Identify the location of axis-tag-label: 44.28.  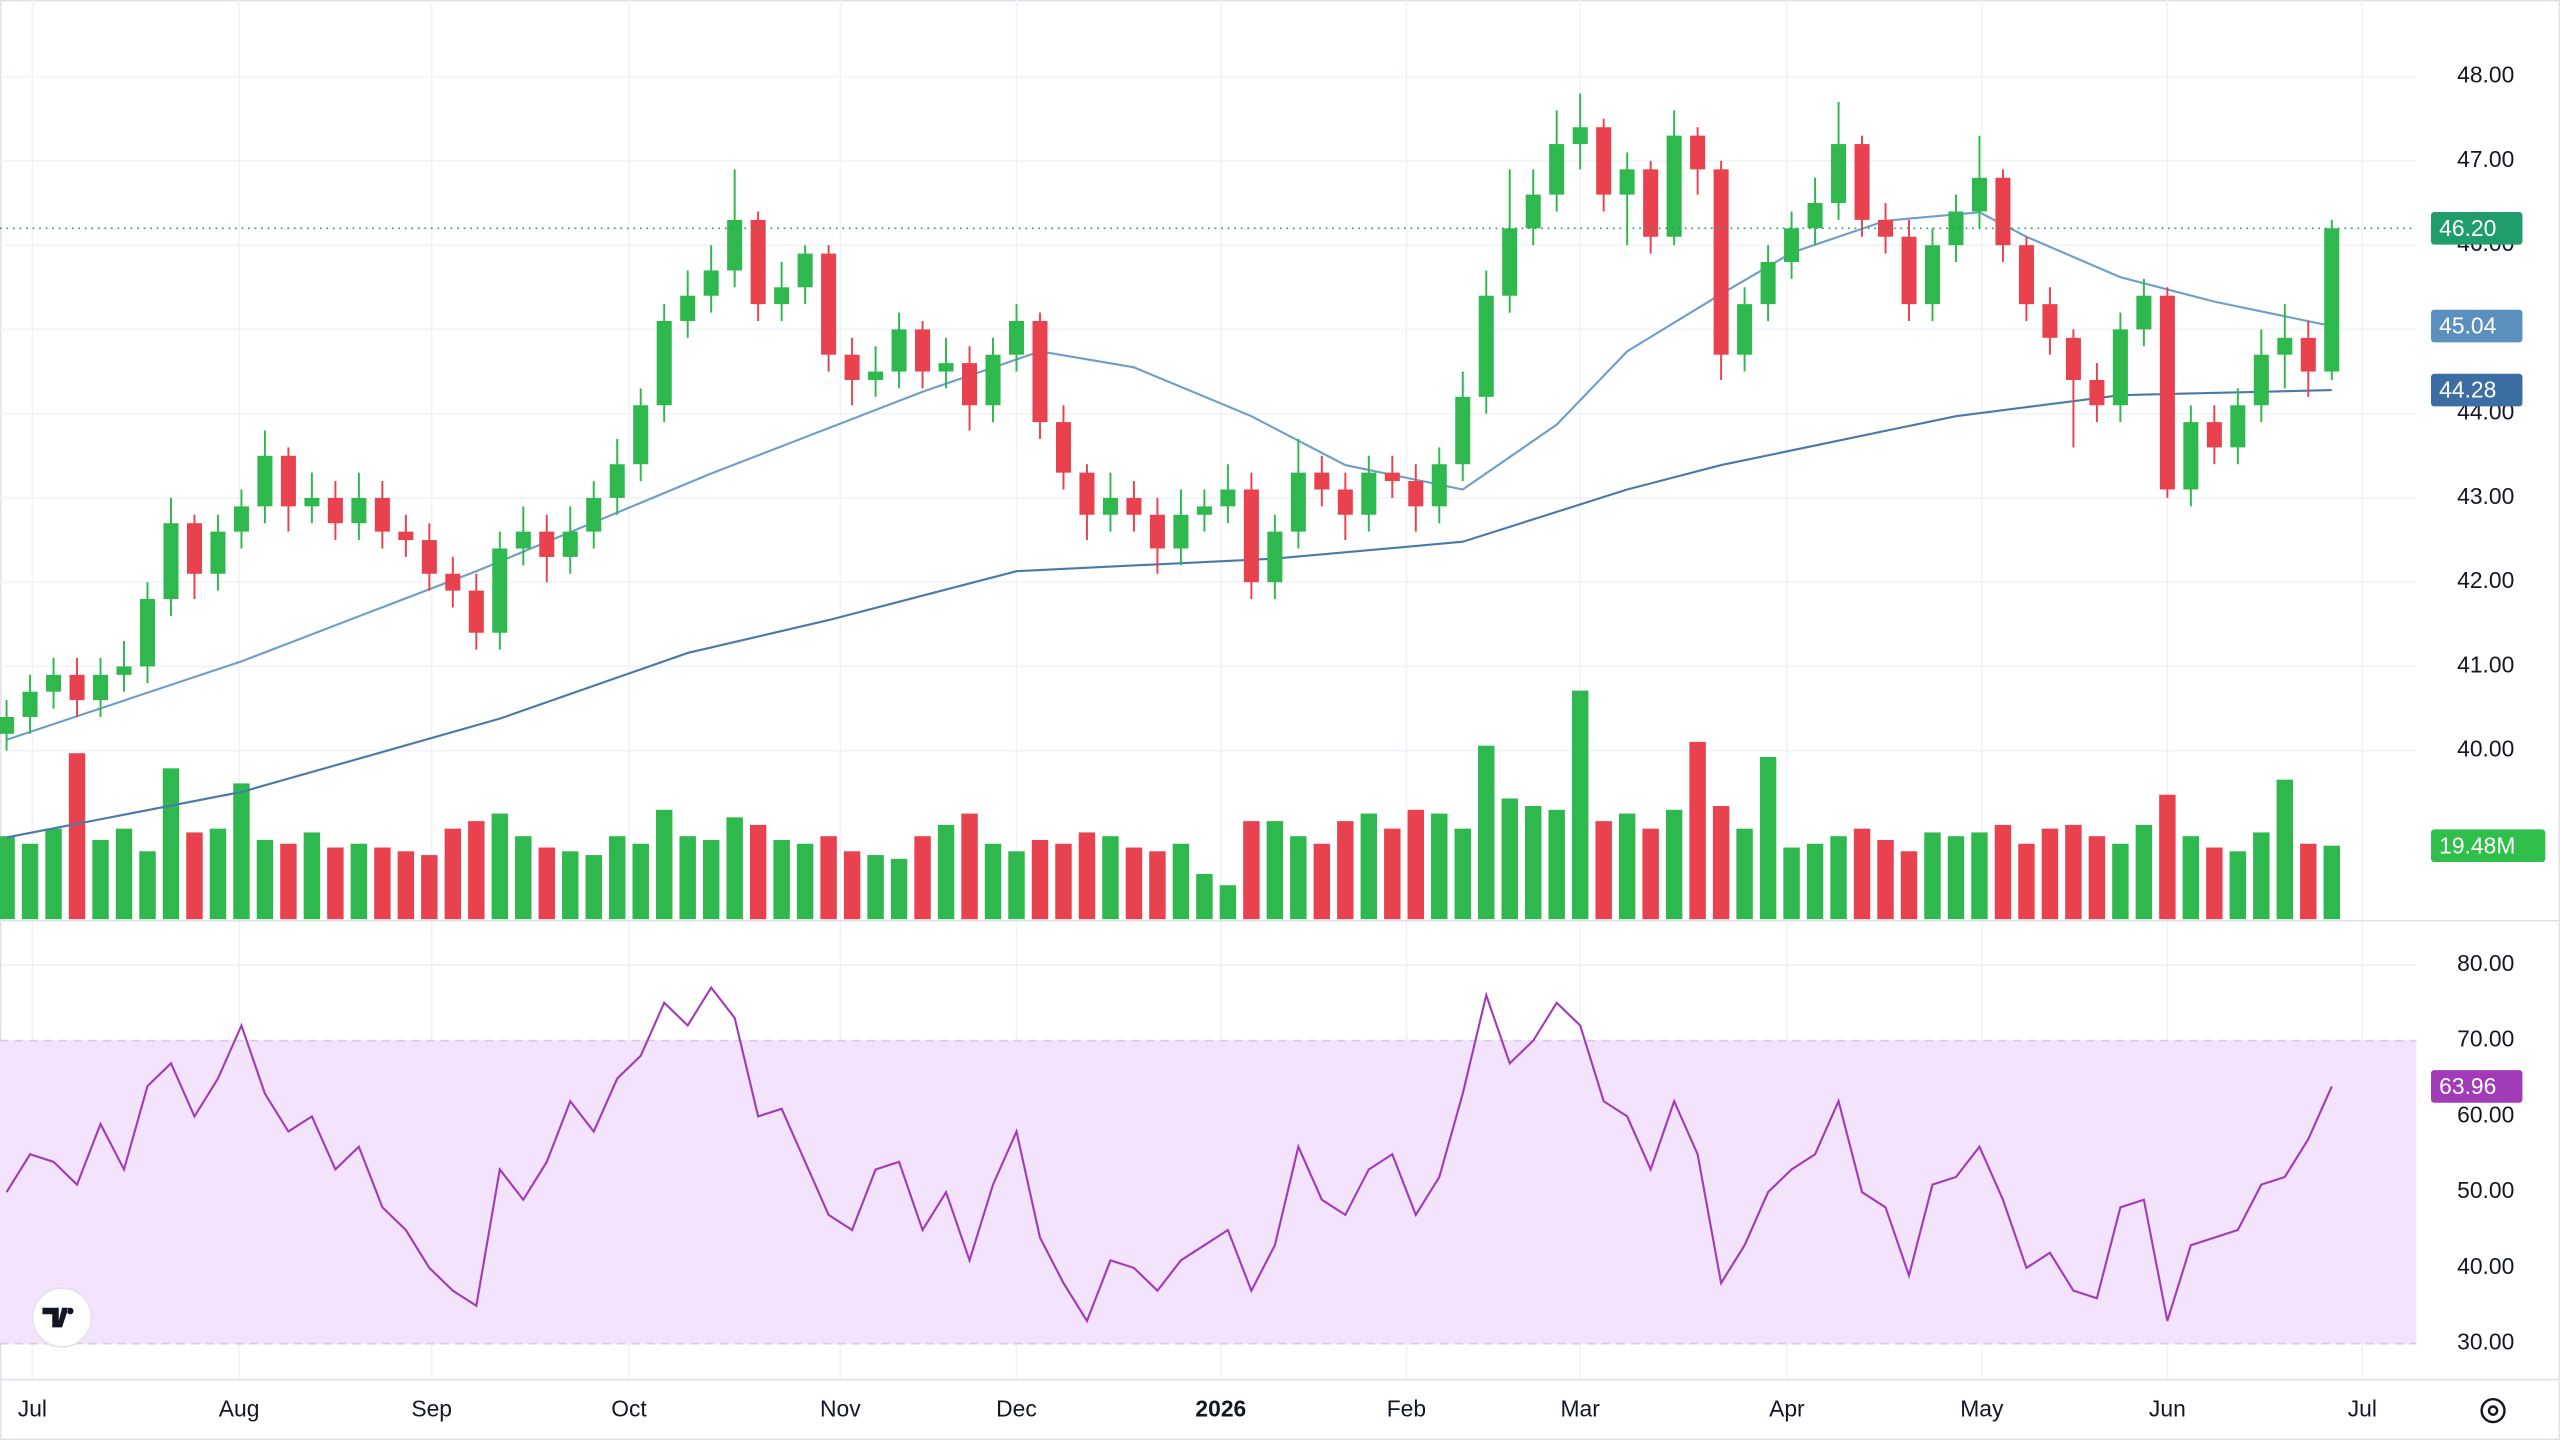
(2467, 390).